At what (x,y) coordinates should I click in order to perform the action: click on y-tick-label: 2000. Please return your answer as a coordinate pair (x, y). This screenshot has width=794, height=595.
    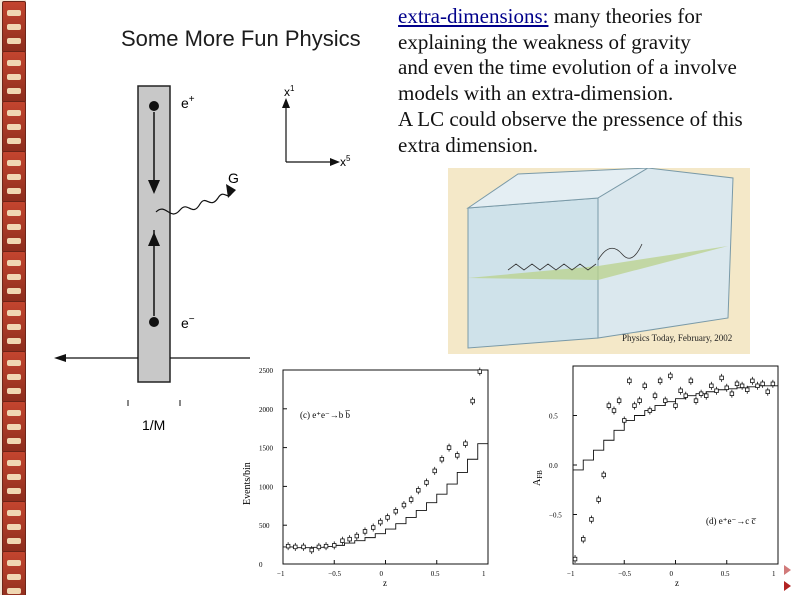
    Looking at the image, I should click on (266, 410).